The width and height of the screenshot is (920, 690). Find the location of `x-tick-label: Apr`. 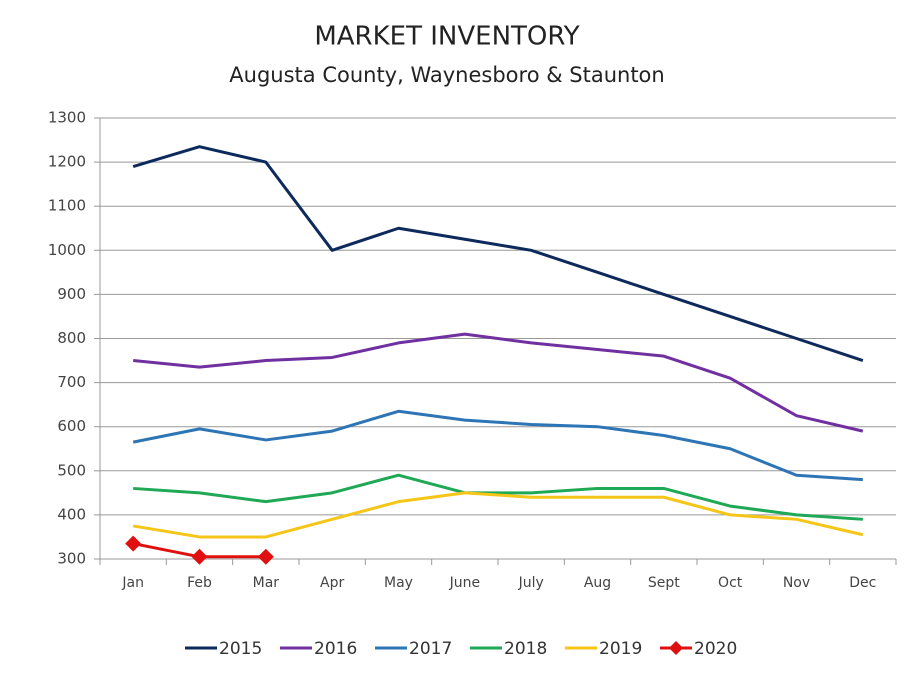

x-tick-label: Apr is located at coordinates (332, 583).